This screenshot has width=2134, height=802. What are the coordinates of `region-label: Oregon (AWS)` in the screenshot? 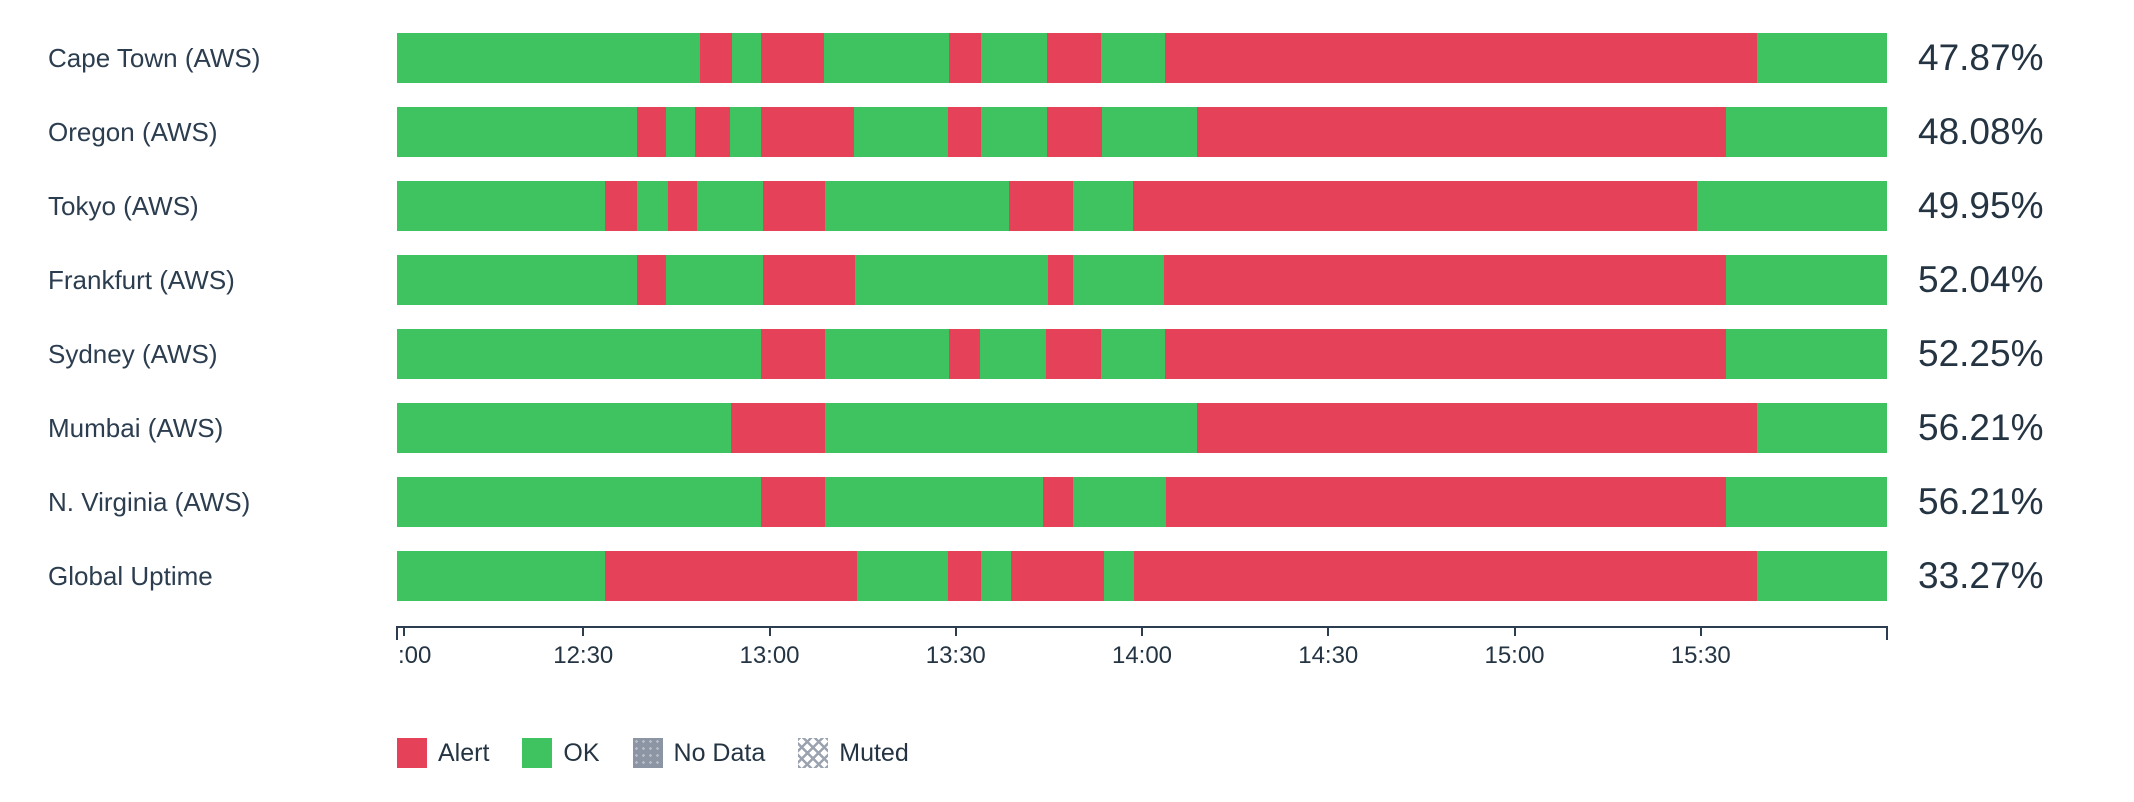 It's located at (133, 131).